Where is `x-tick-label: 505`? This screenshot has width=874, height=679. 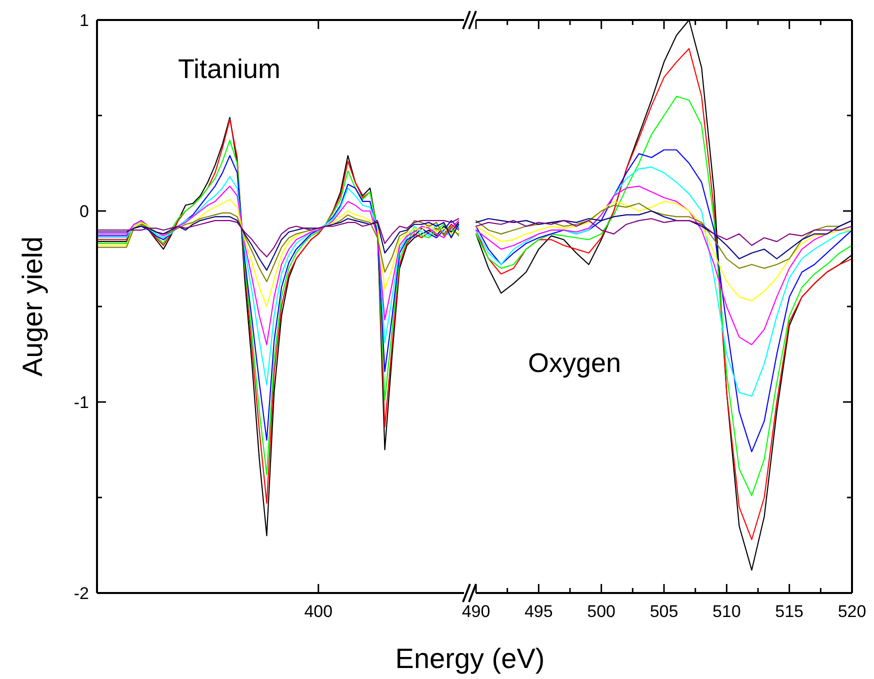 x-tick-label: 505 is located at coordinates (664, 611).